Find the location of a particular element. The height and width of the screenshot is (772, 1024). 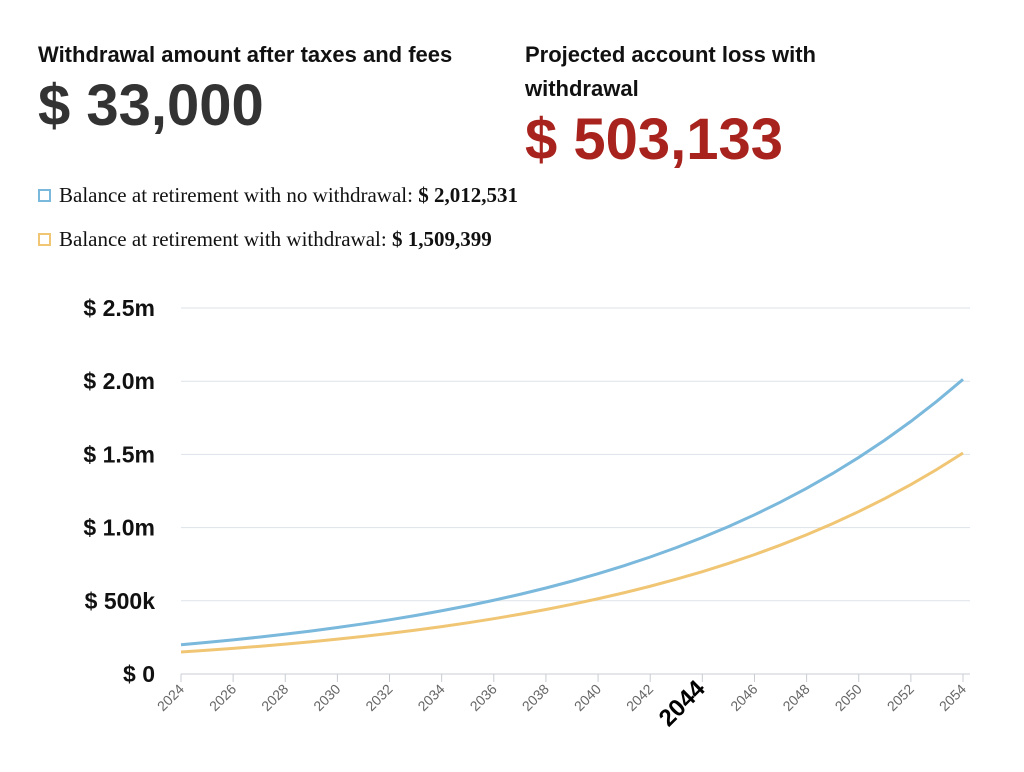

x-tick-label: 2044 is located at coordinates (682, 703).